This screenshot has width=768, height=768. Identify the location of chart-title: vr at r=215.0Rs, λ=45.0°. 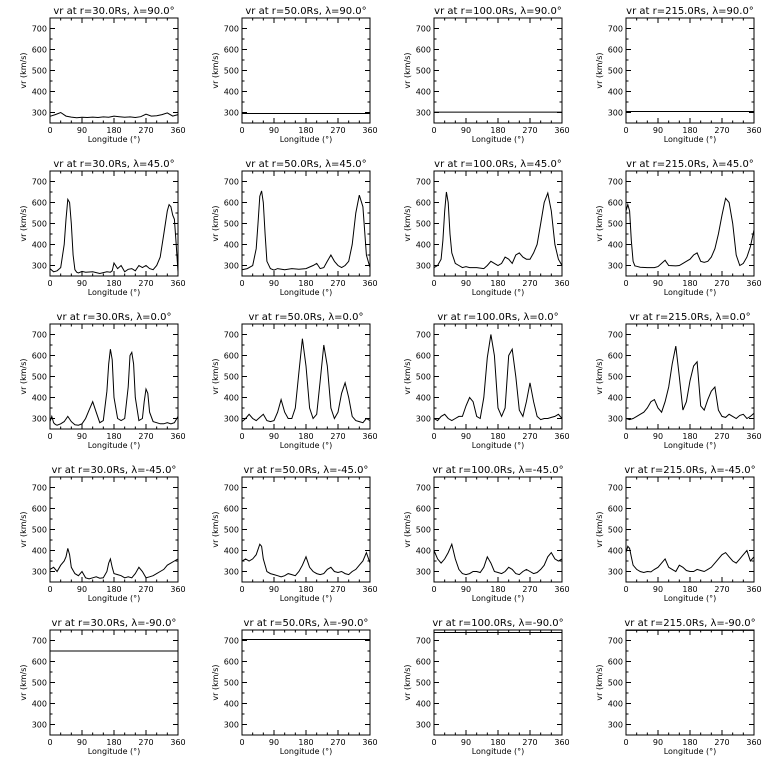
(690, 164).